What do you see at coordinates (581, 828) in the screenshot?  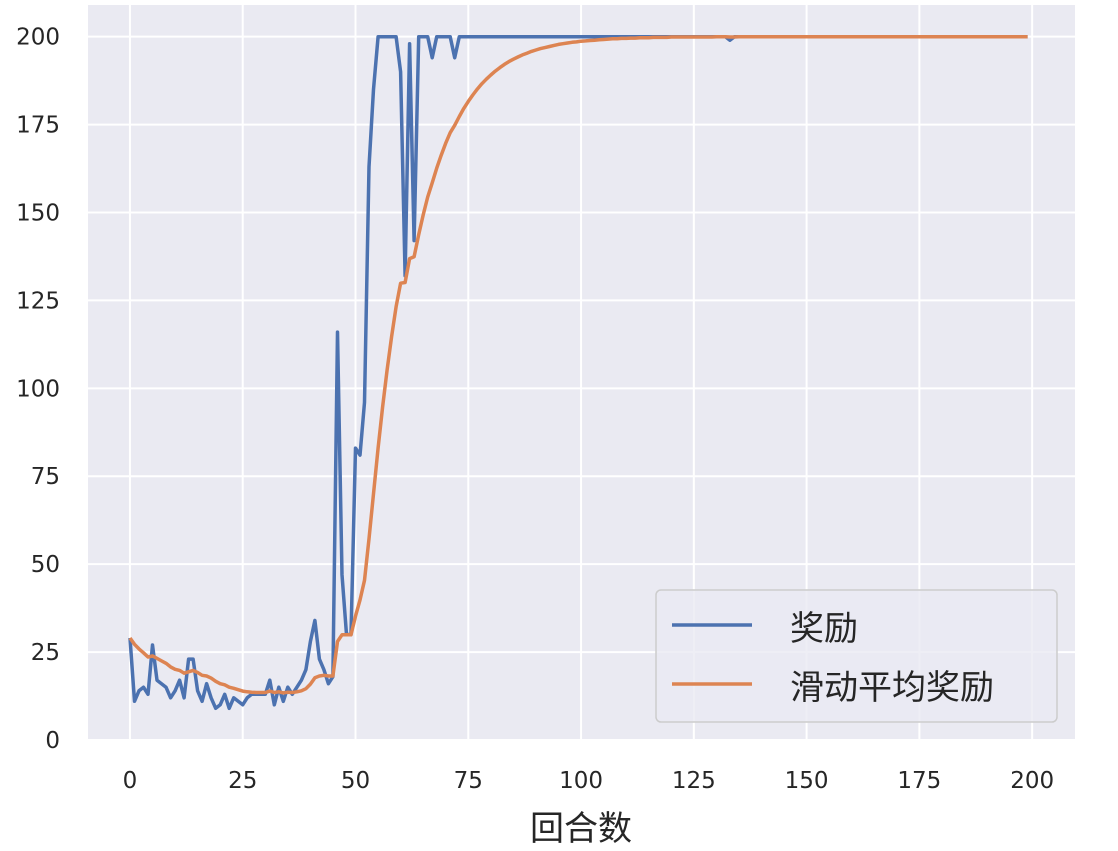 I see `x-axis-label: 回合数` at bounding box center [581, 828].